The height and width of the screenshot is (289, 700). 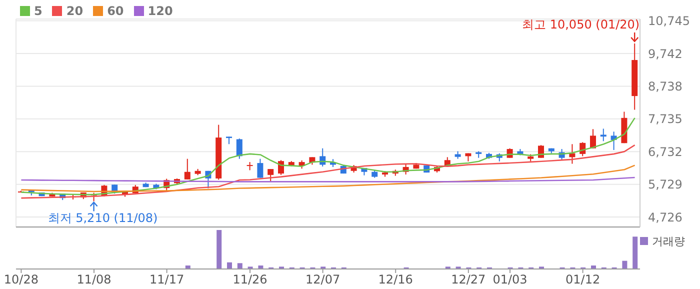 What do you see at coordinates (665, 151) in the screenshot?
I see `y-tick-label: 6,732` at bounding box center [665, 151].